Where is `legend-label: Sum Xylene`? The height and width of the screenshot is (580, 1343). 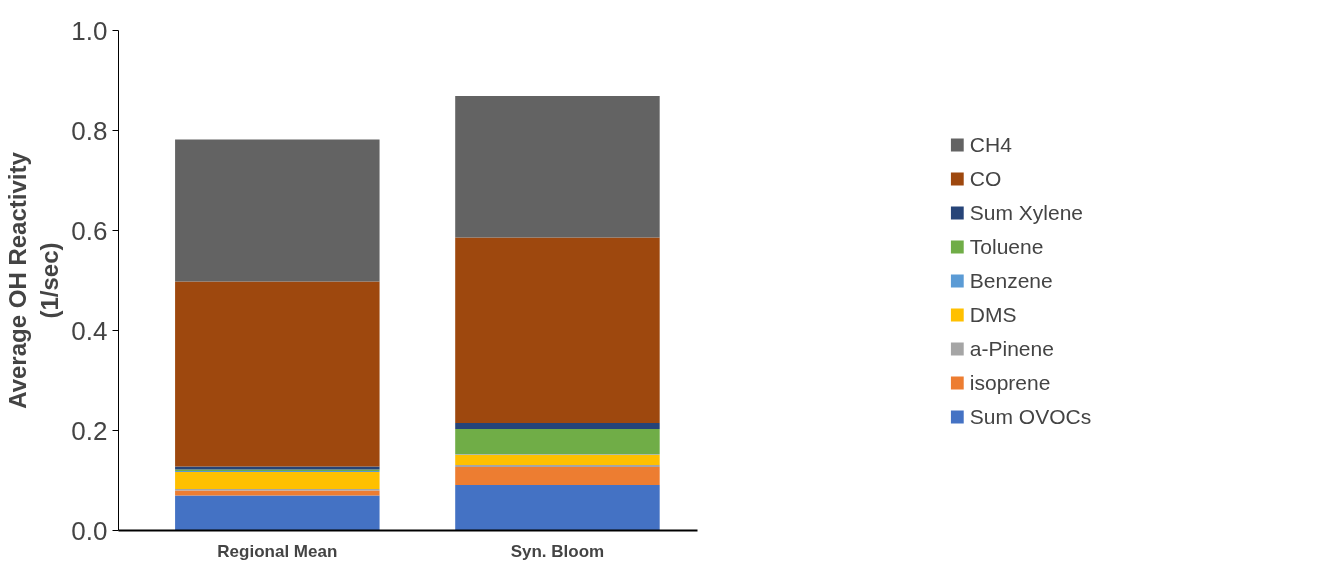 legend-label: Sum Xylene is located at coordinates (1026, 212).